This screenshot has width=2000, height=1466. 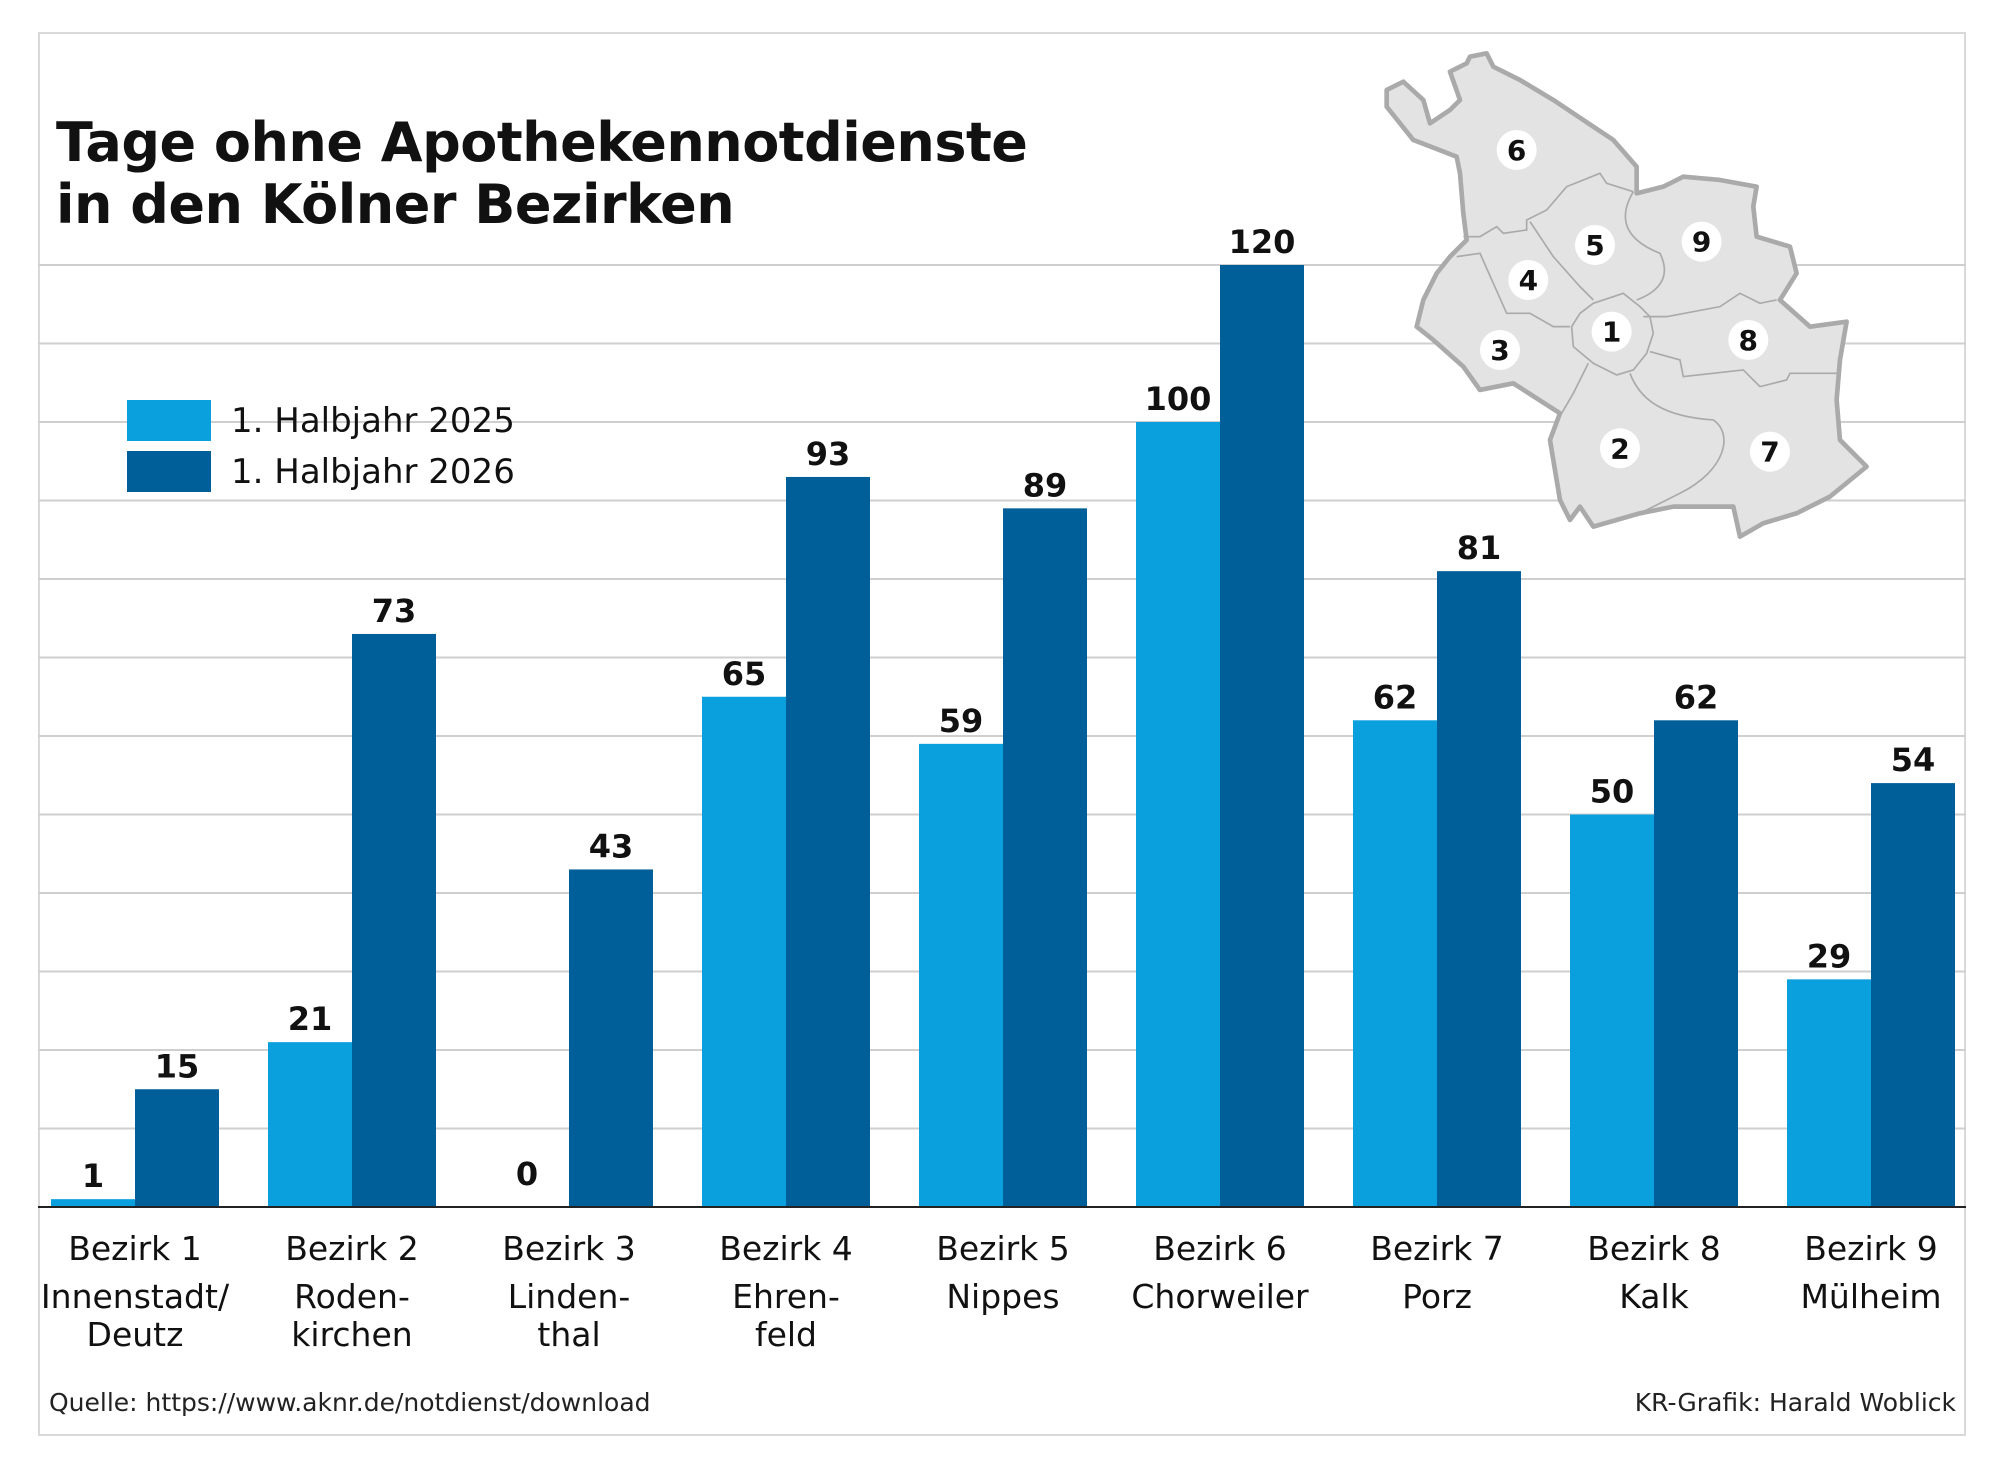 I want to click on district-boundaries, so click(x=1646, y=343).